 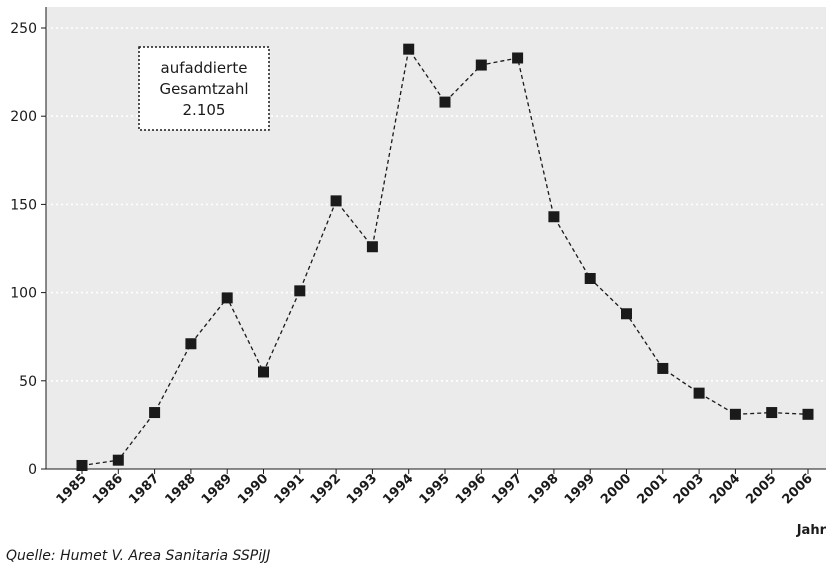 I want to click on x-tick-label: 2003, so click(x=689, y=489).